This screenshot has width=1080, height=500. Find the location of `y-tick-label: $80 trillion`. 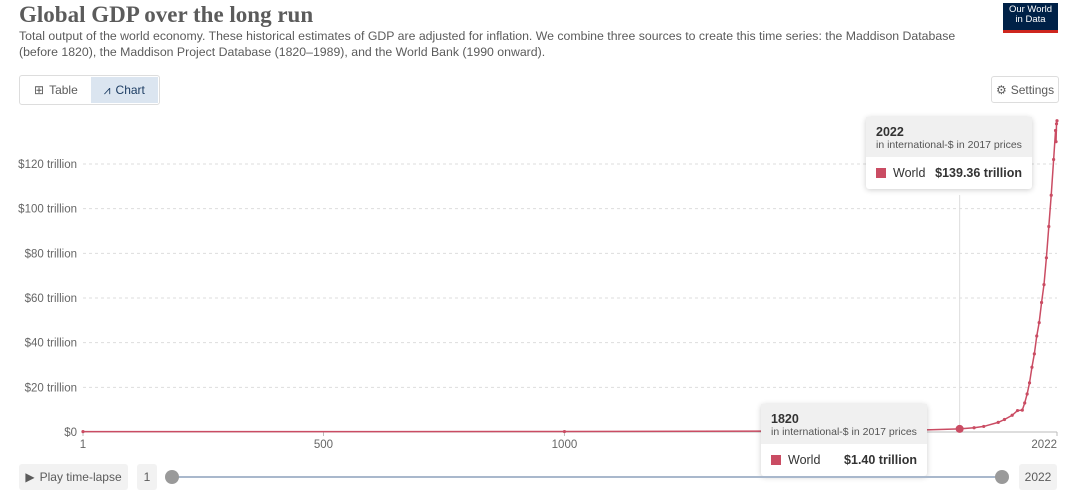

y-tick-label: $80 trillion is located at coordinates (51, 254).